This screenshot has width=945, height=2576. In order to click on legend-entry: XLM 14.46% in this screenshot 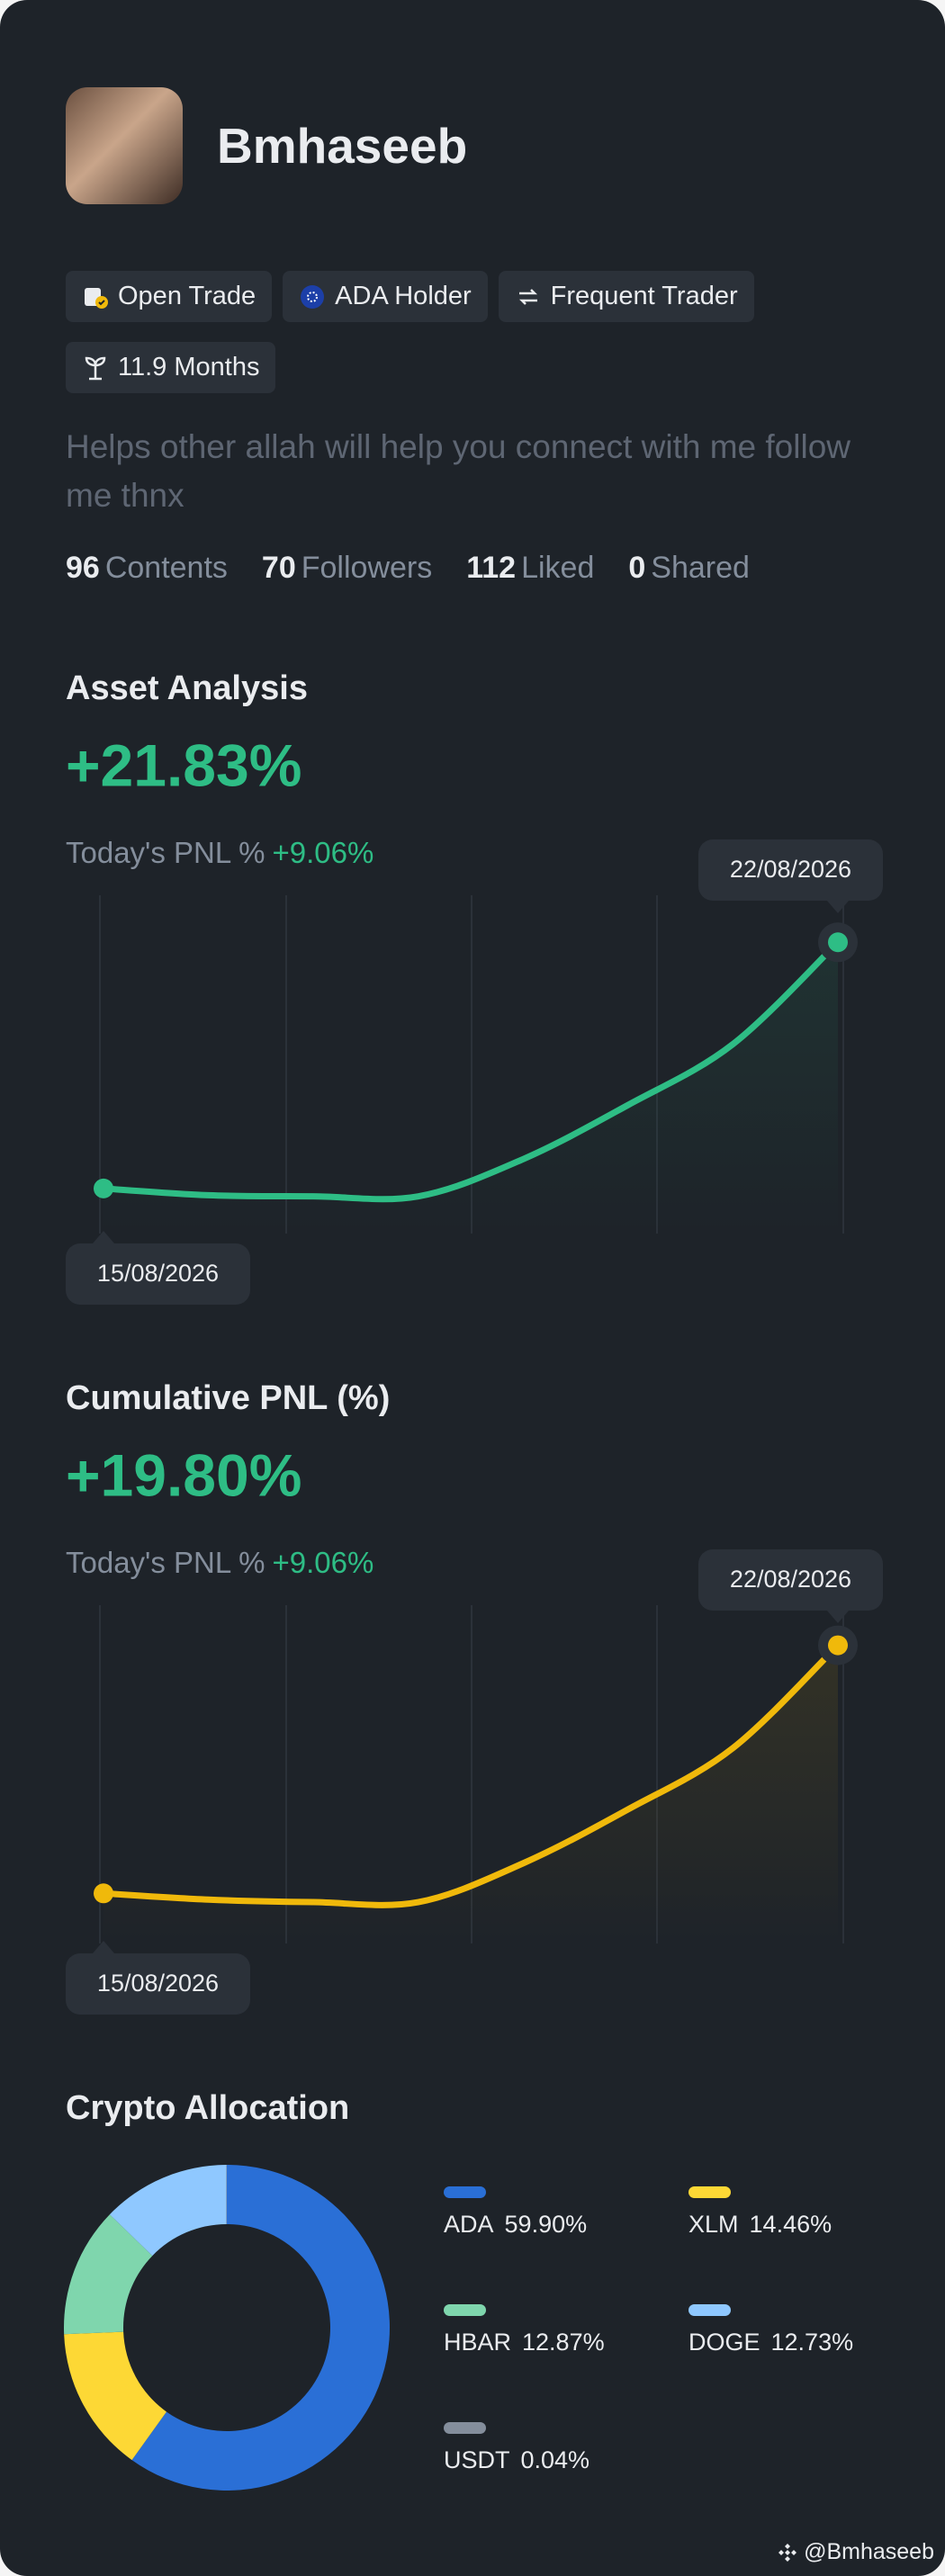, I will do `click(760, 2225)`.